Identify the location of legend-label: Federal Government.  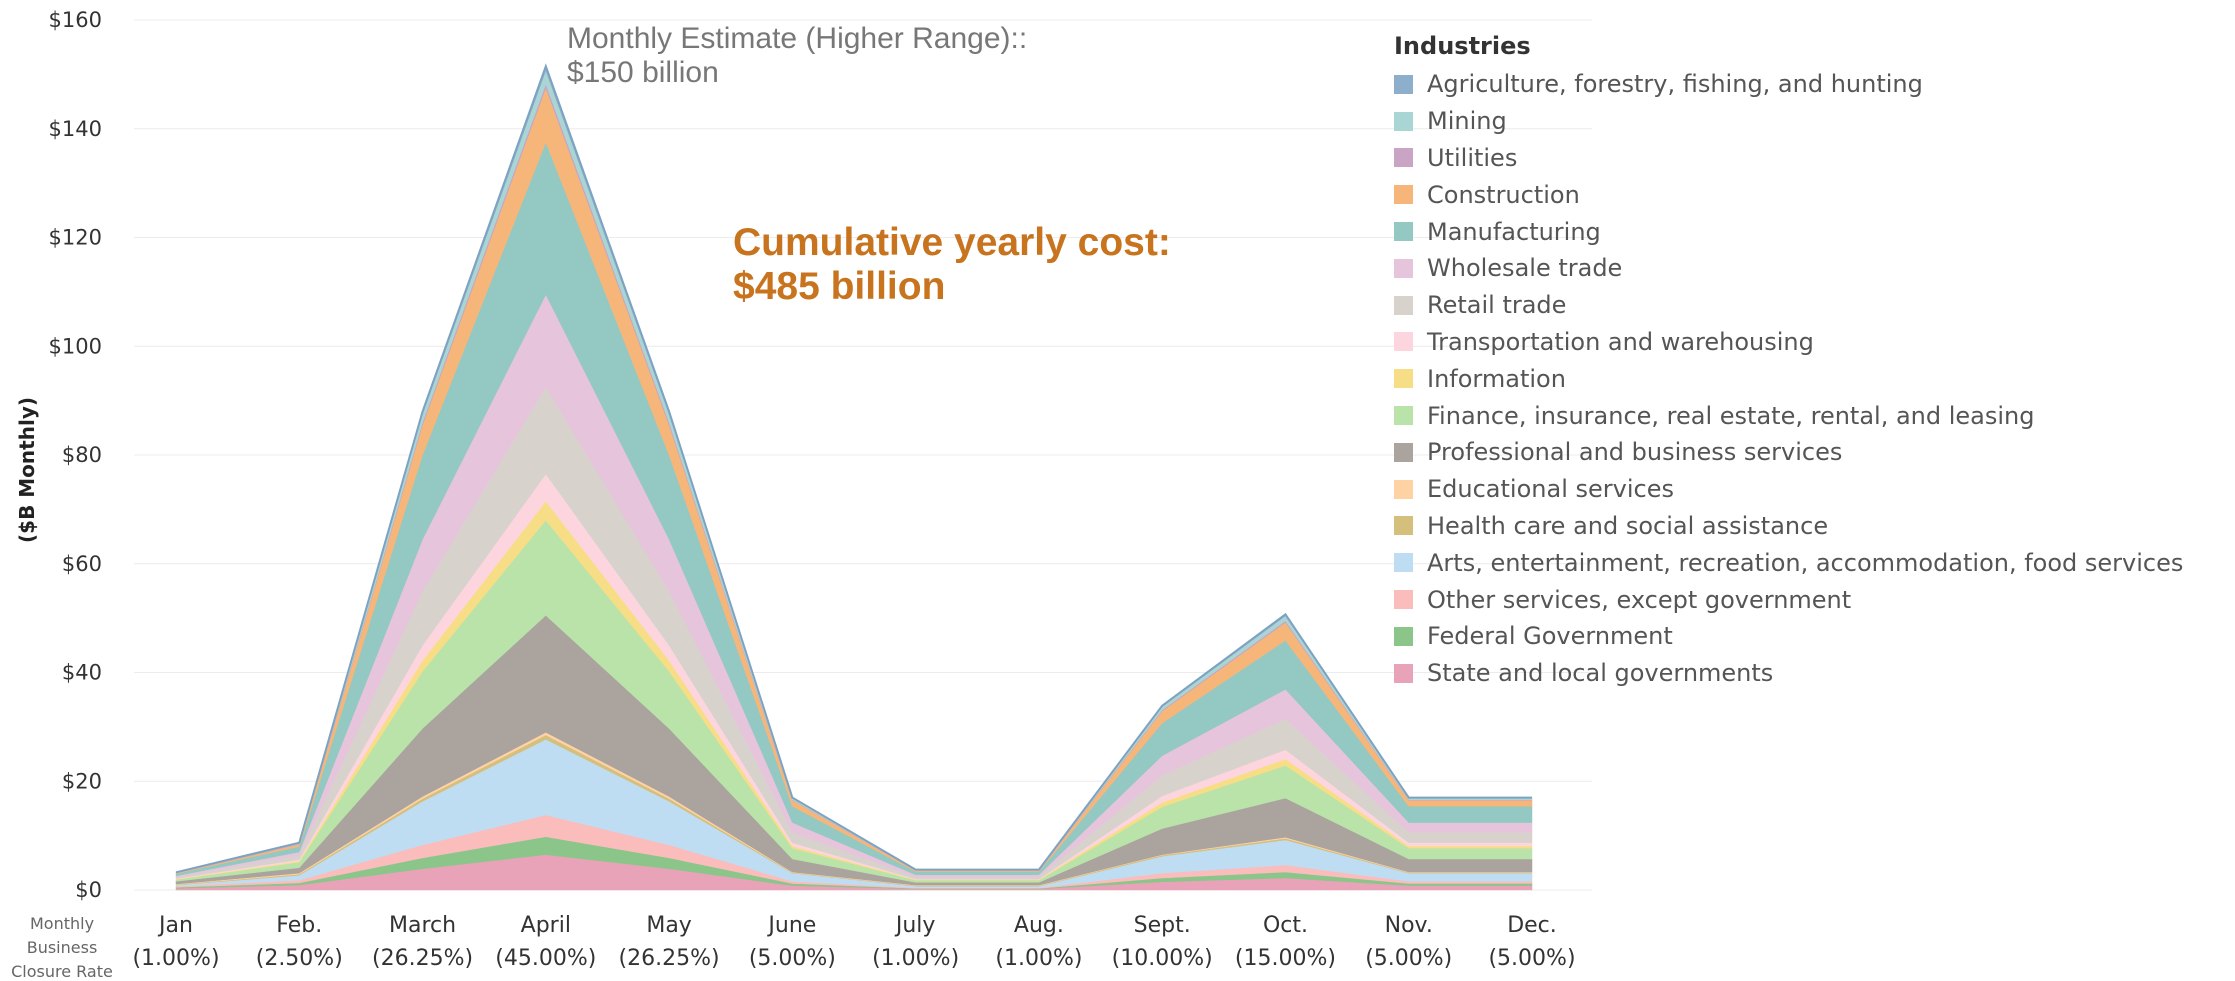
(1550, 636).